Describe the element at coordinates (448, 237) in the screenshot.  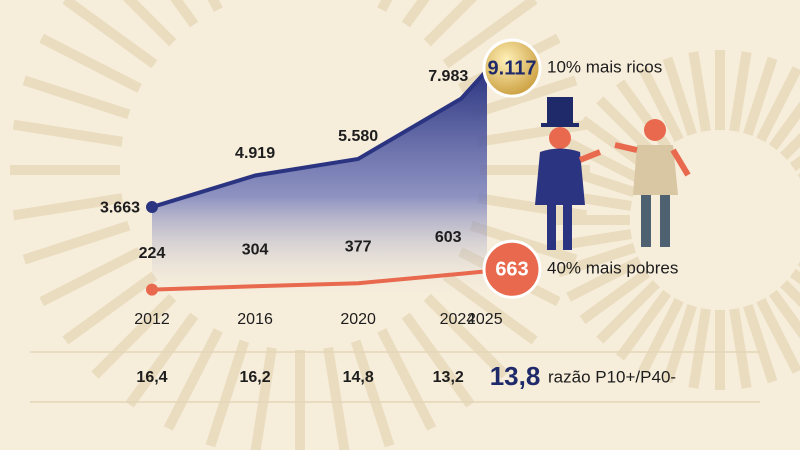
I see `value-label: 603` at that location.